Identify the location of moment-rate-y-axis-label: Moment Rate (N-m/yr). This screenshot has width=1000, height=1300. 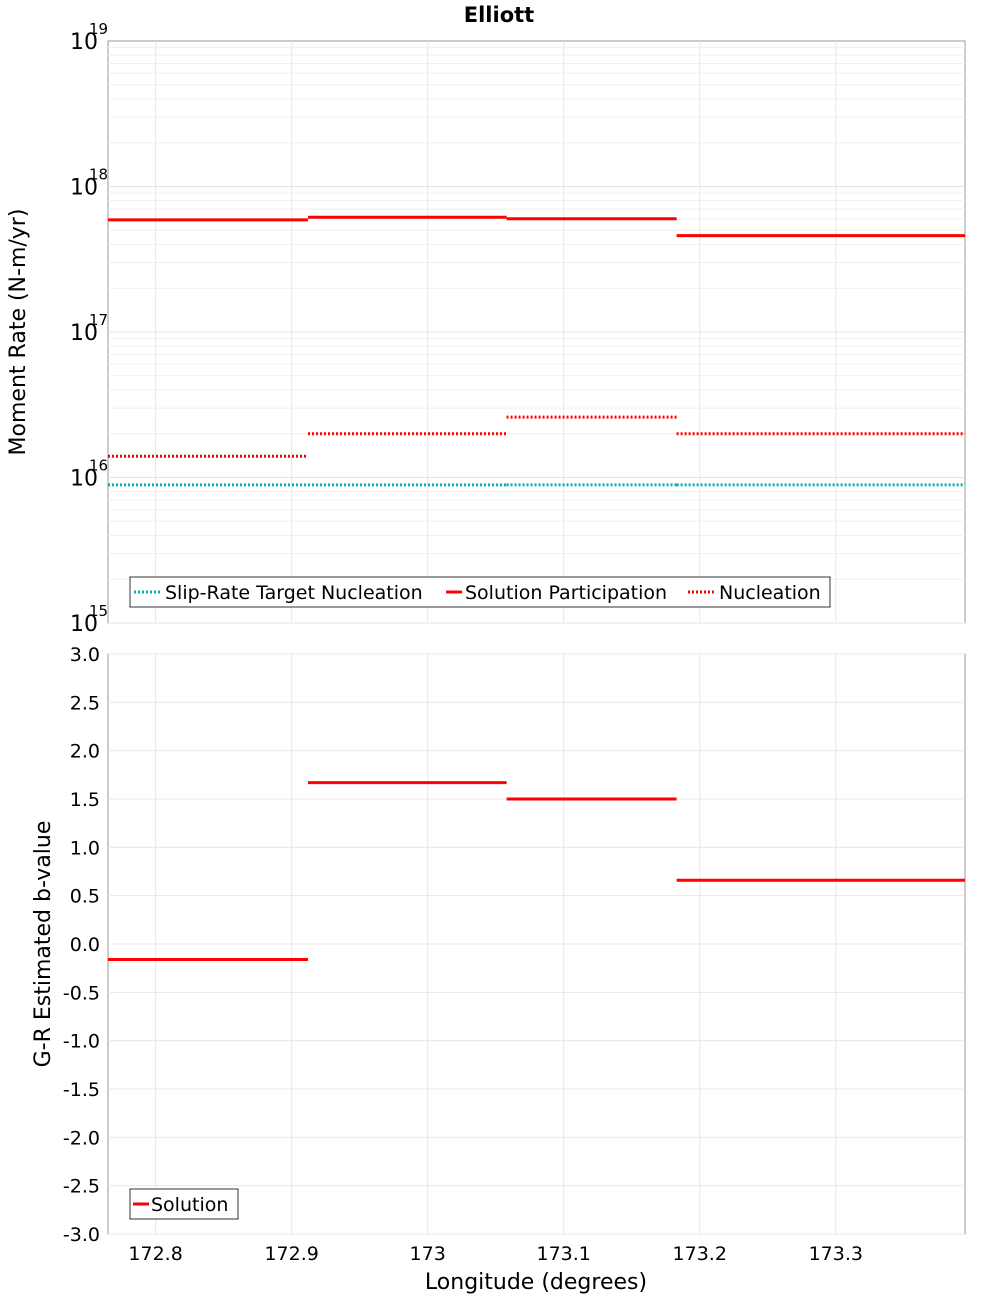
(18, 332).